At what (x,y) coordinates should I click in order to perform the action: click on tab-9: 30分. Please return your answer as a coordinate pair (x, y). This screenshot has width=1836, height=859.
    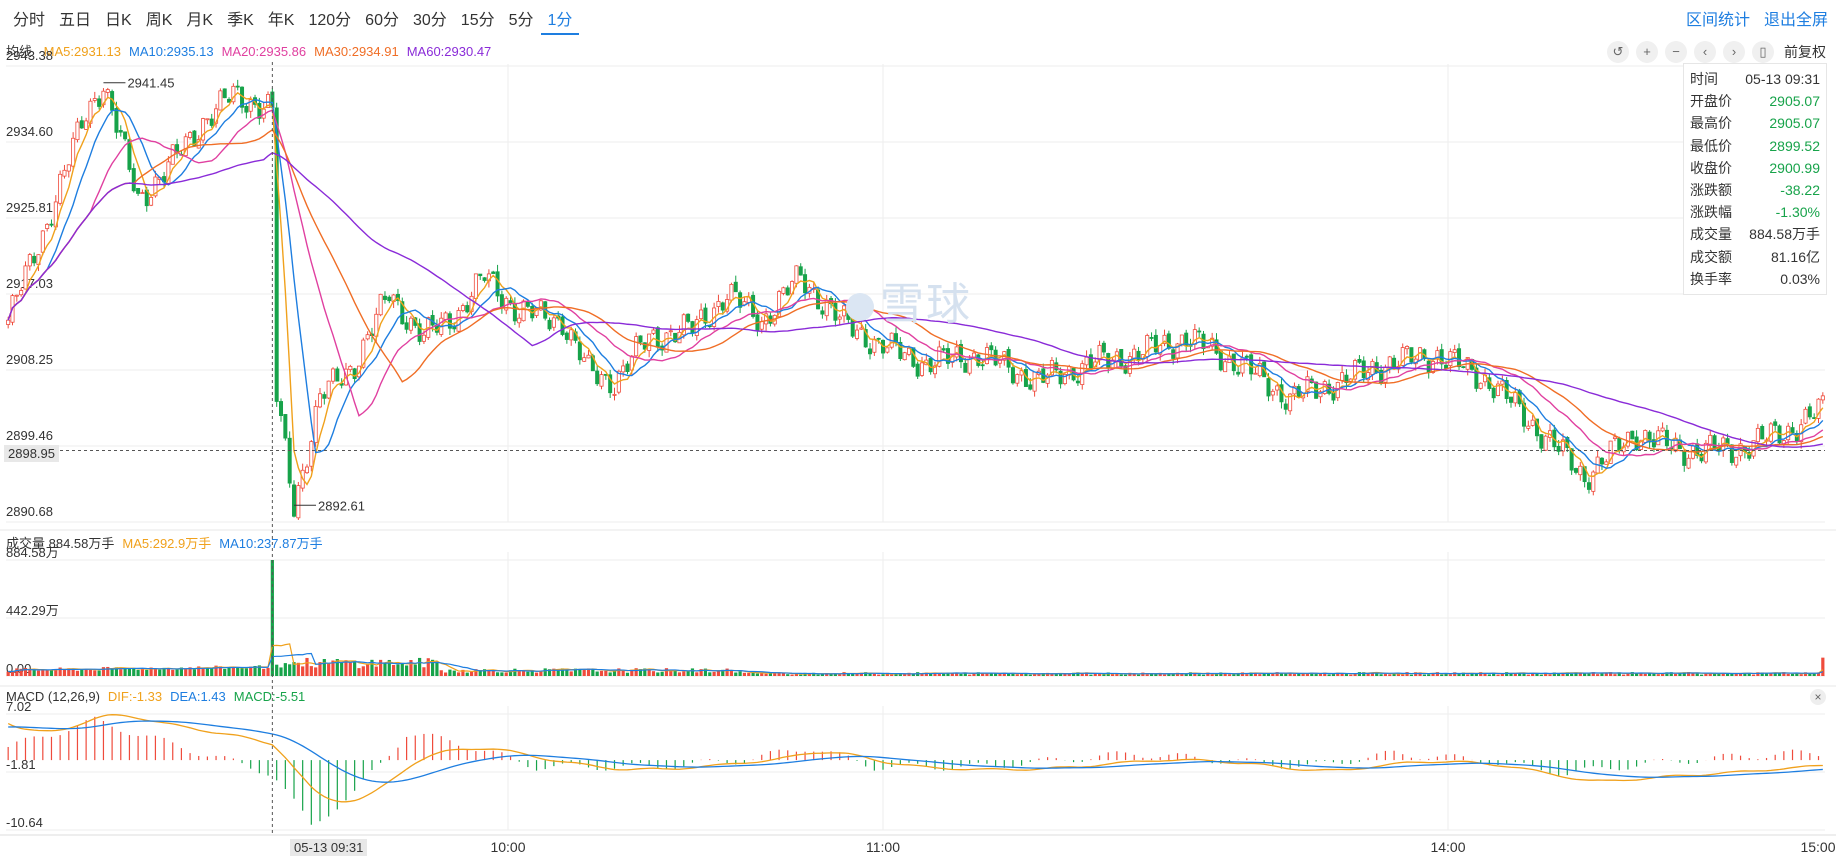
    Looking at the image, I should click on (429, 20).